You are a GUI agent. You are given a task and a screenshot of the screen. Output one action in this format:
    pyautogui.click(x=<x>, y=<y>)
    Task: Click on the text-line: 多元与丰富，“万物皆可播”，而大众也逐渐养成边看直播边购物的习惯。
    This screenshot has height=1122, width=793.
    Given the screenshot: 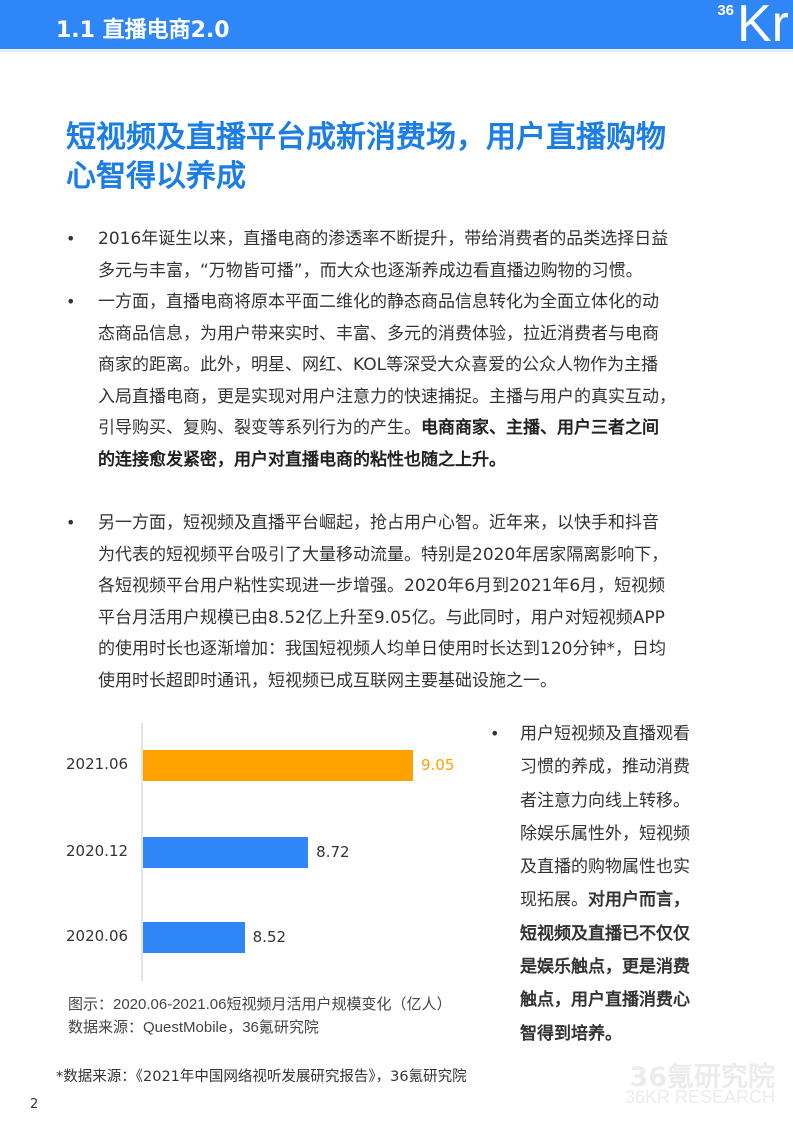 What is the action you would take?
    pyautogui.click(x=383, y=272)
    